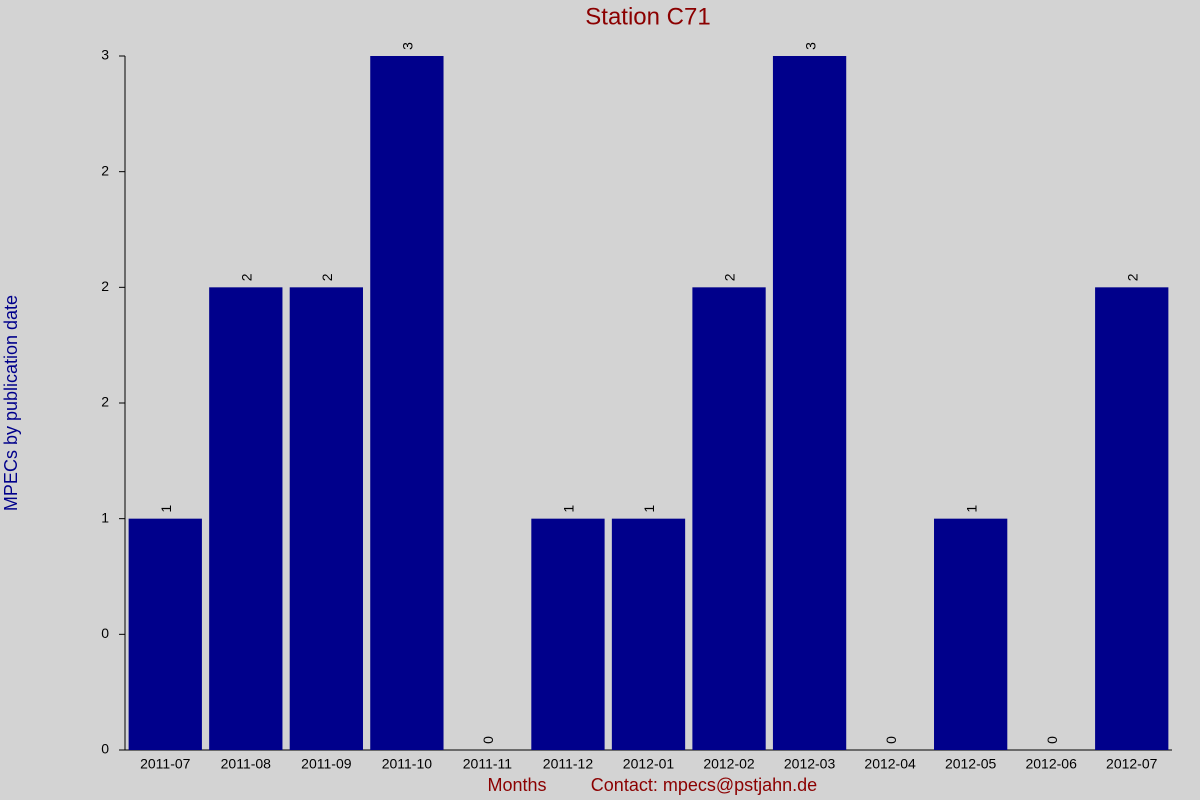 Image resolution: width=1200 pixels, height=800 pixels. I want to click on x-tick-label: 2011-11, so click(488, 764).